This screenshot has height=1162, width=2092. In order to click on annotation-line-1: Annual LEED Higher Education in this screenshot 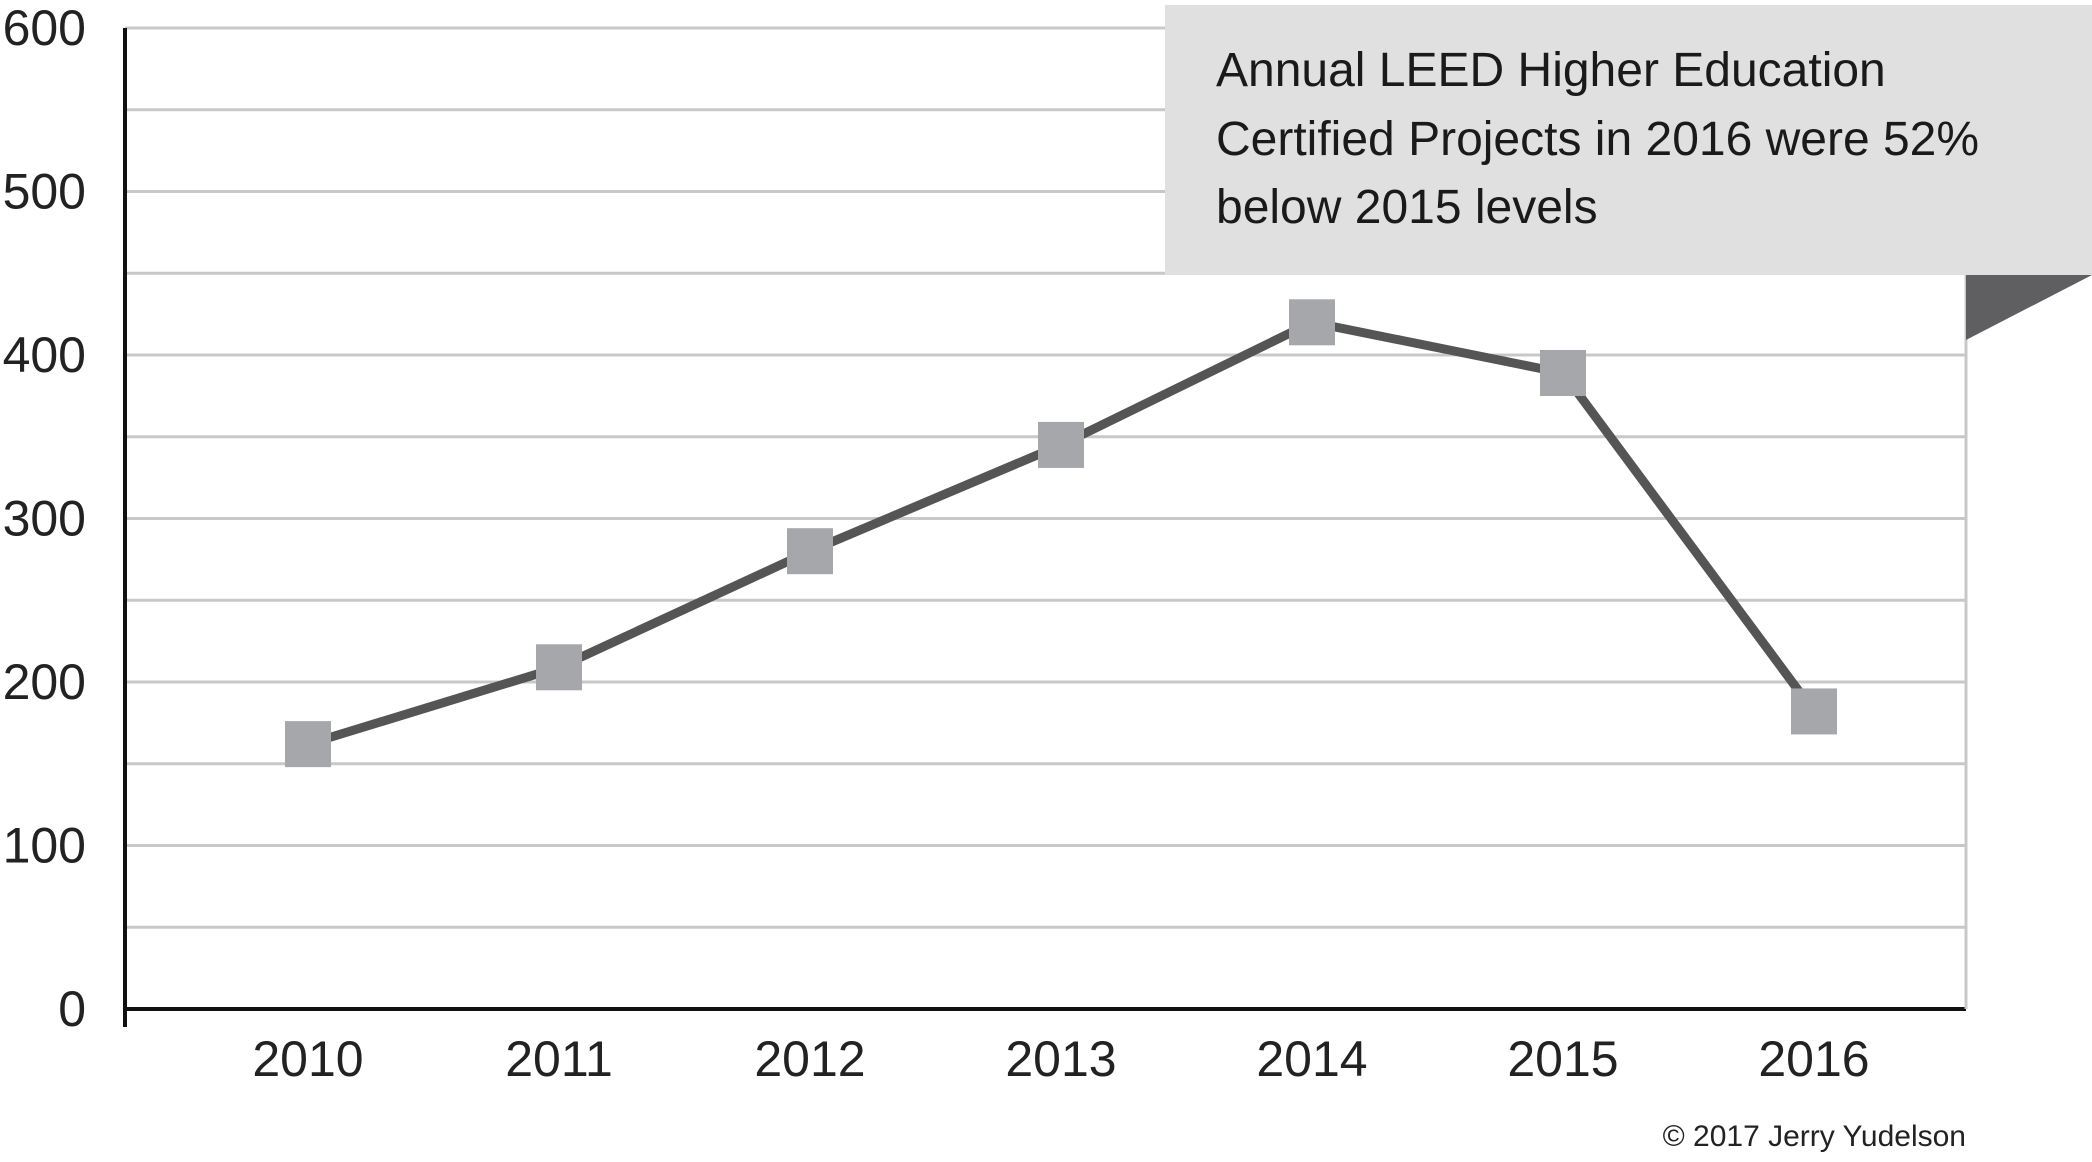, I will do `click(1551, 70)`.